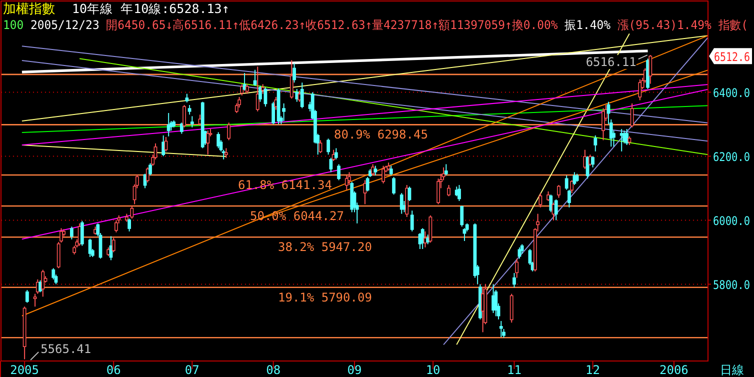 The height and width of the screenshot is (377, 754). I want to click on annotation: 6516.11, so click(611, 62).